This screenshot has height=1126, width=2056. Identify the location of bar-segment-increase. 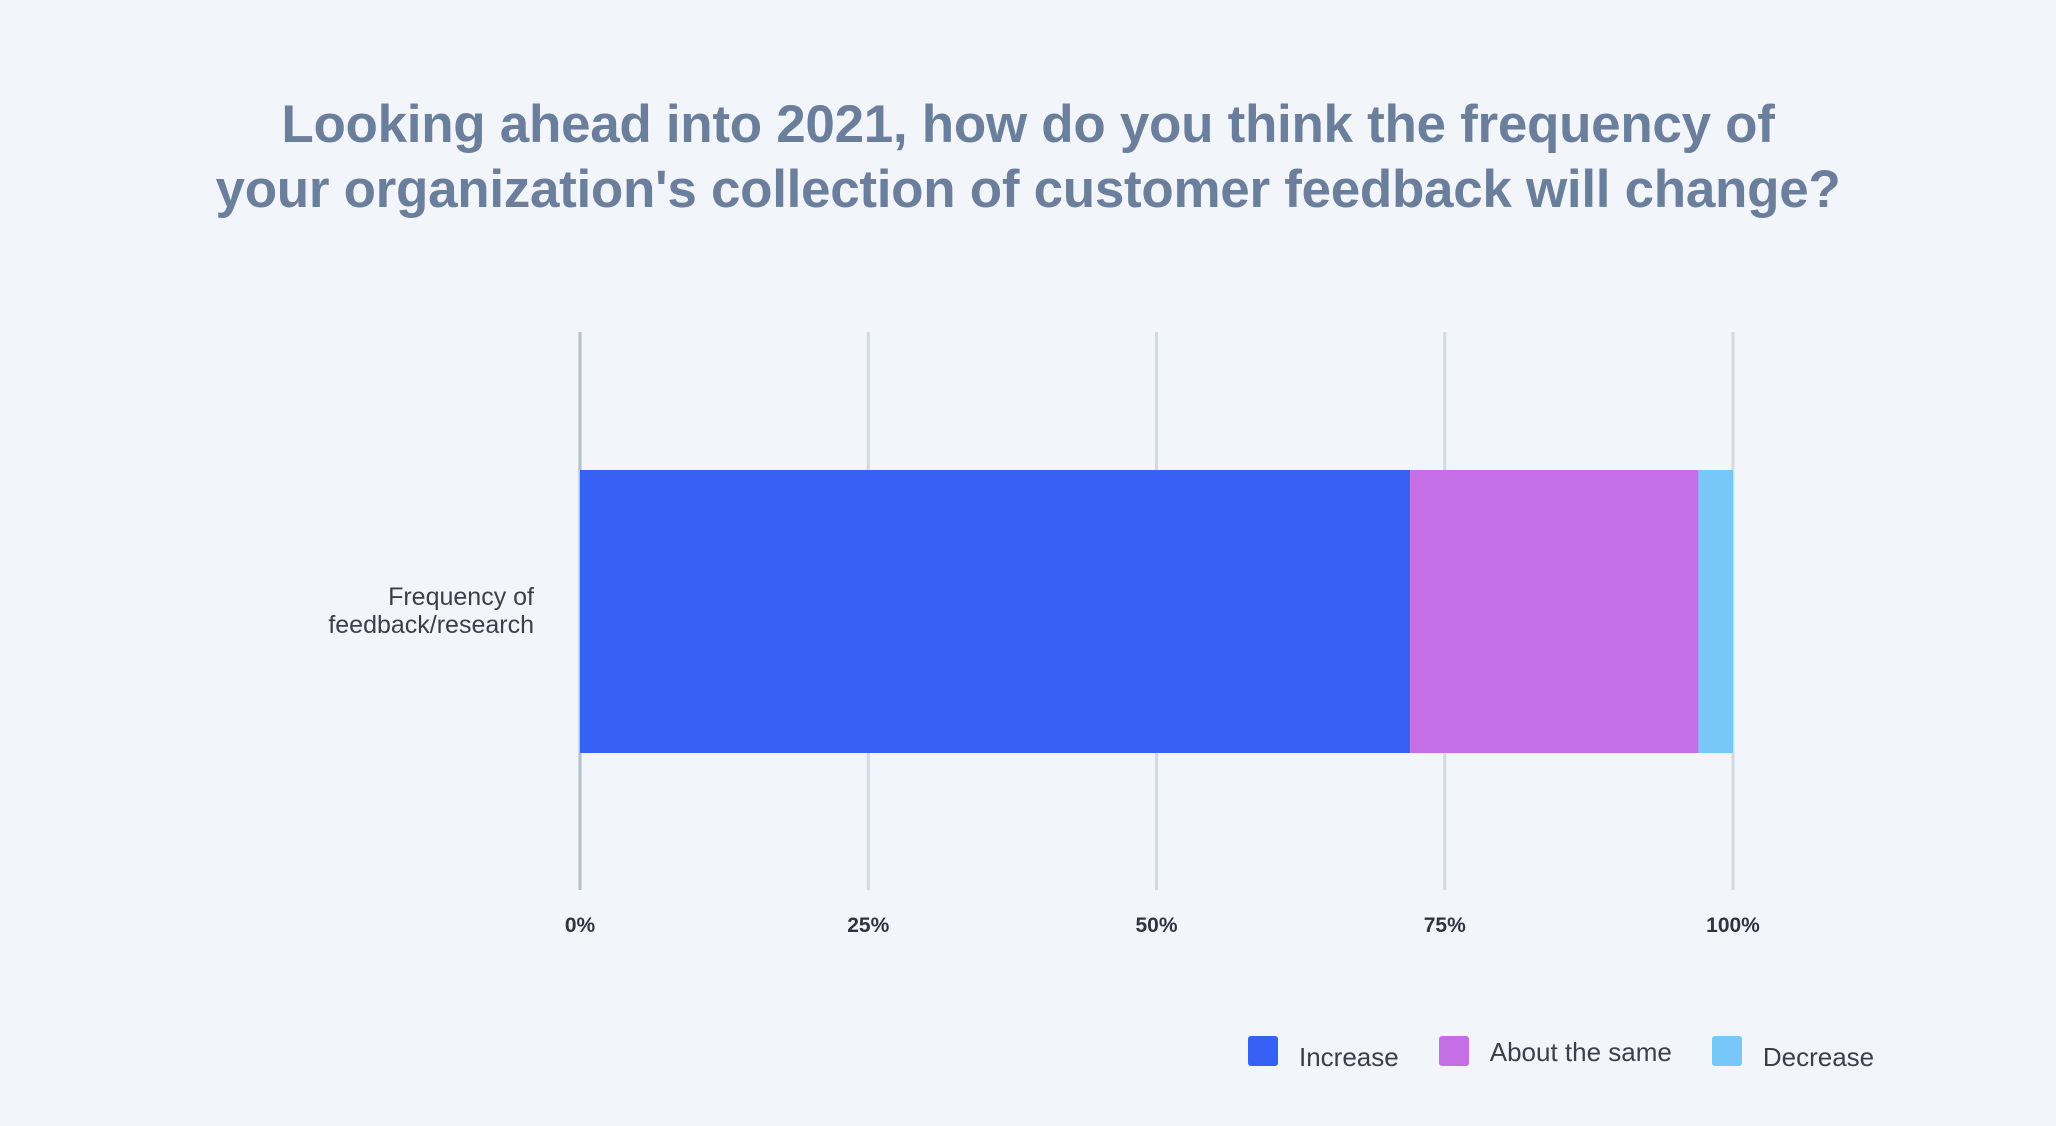
(995, 611).